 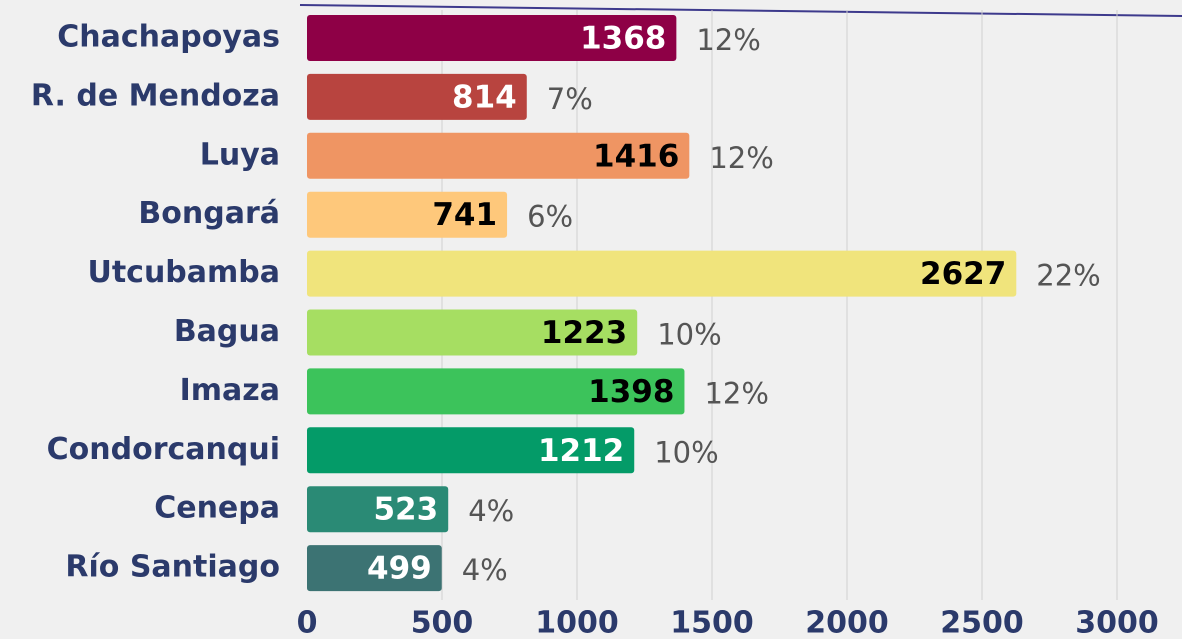 What do you see at coordinates (307, 622) in the screenshot?
I see `x-tick-label: 0` at bounding box center [307, 622].